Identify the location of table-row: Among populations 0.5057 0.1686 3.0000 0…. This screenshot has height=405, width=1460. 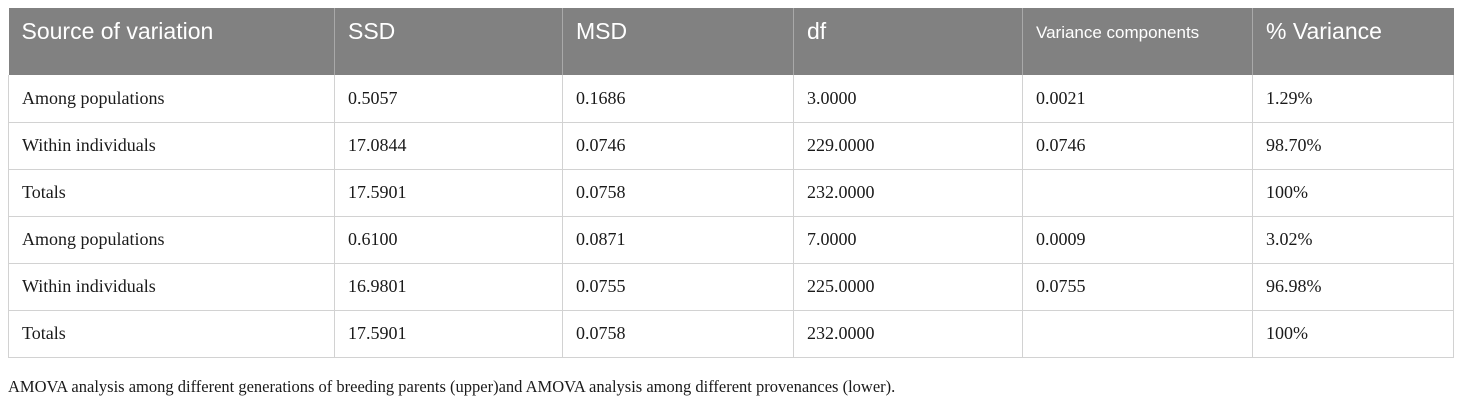
(731, 99).